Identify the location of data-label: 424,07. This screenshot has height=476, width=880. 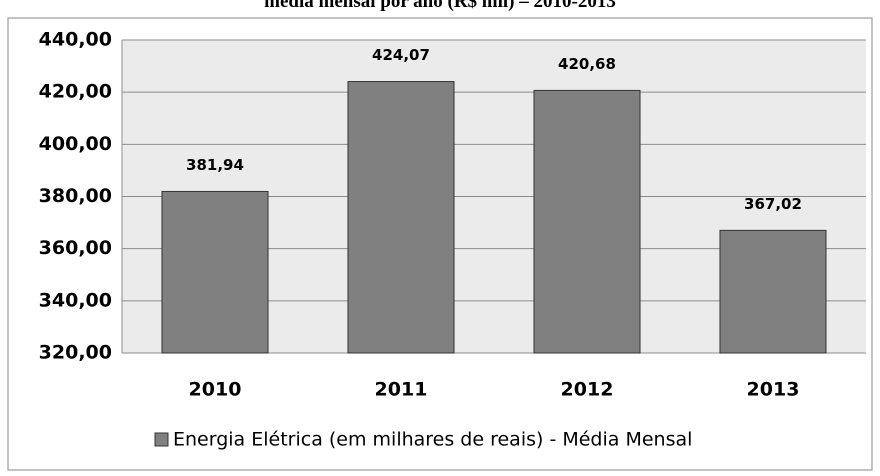
(401, 55).